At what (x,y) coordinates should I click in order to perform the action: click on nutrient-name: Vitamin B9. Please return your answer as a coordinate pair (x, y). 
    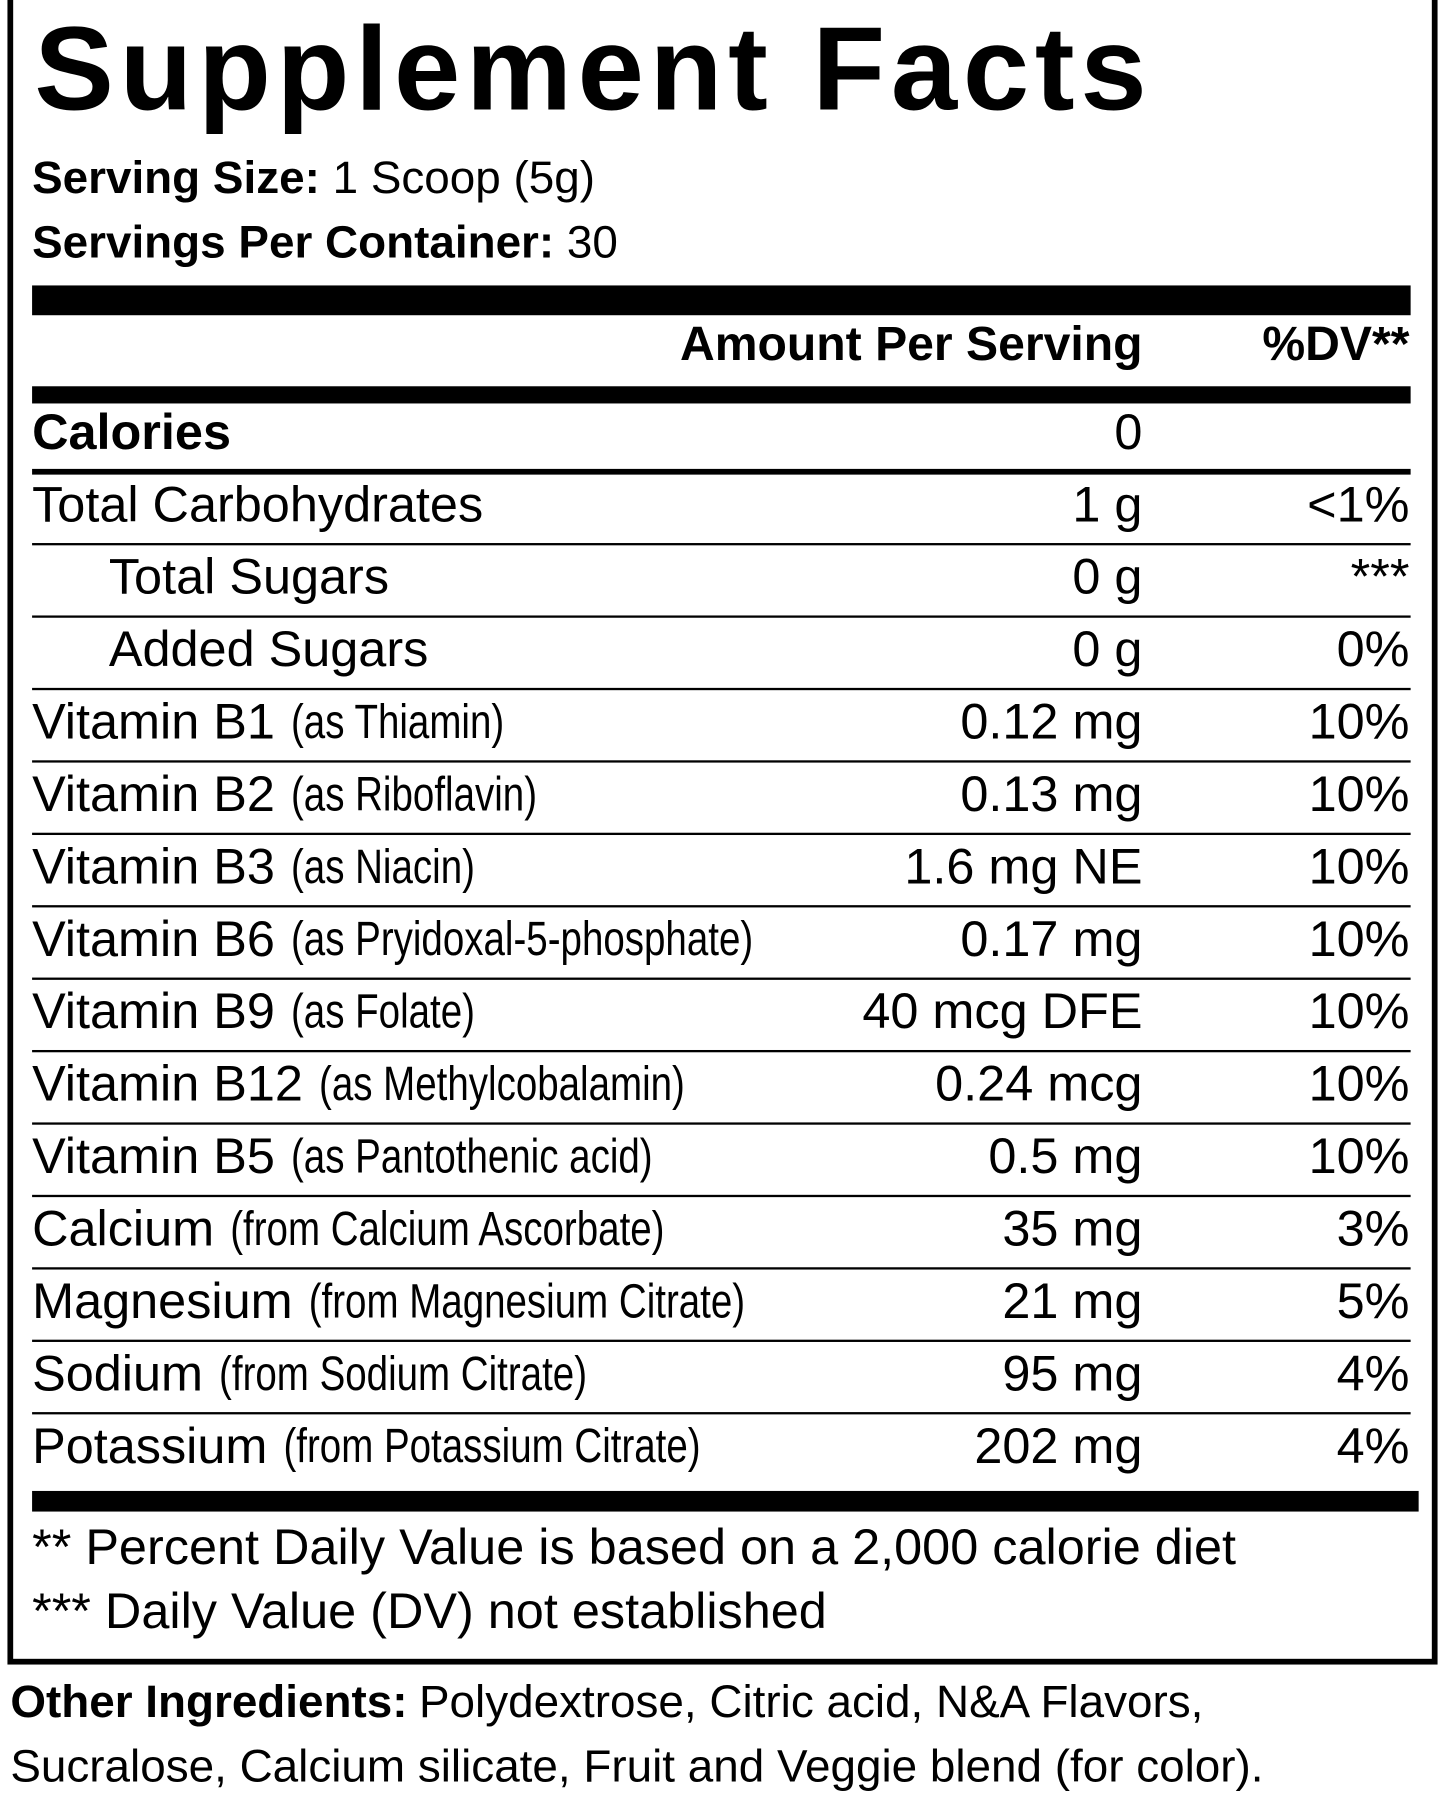
    Looking at the image, I should click on (153, 1010).